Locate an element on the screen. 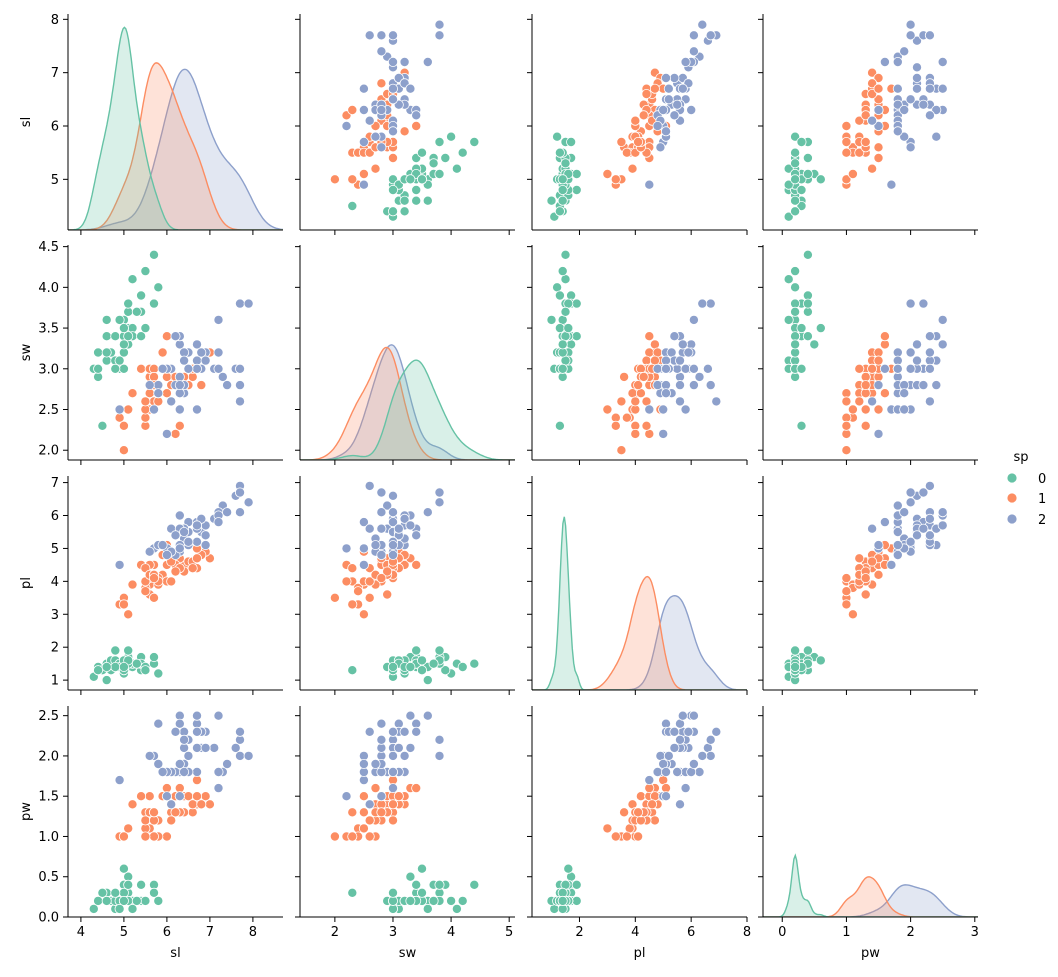 The width and height of the screenshot is (1058, 977). panel-sw-vs-pw is located at coordinates (868, 355).